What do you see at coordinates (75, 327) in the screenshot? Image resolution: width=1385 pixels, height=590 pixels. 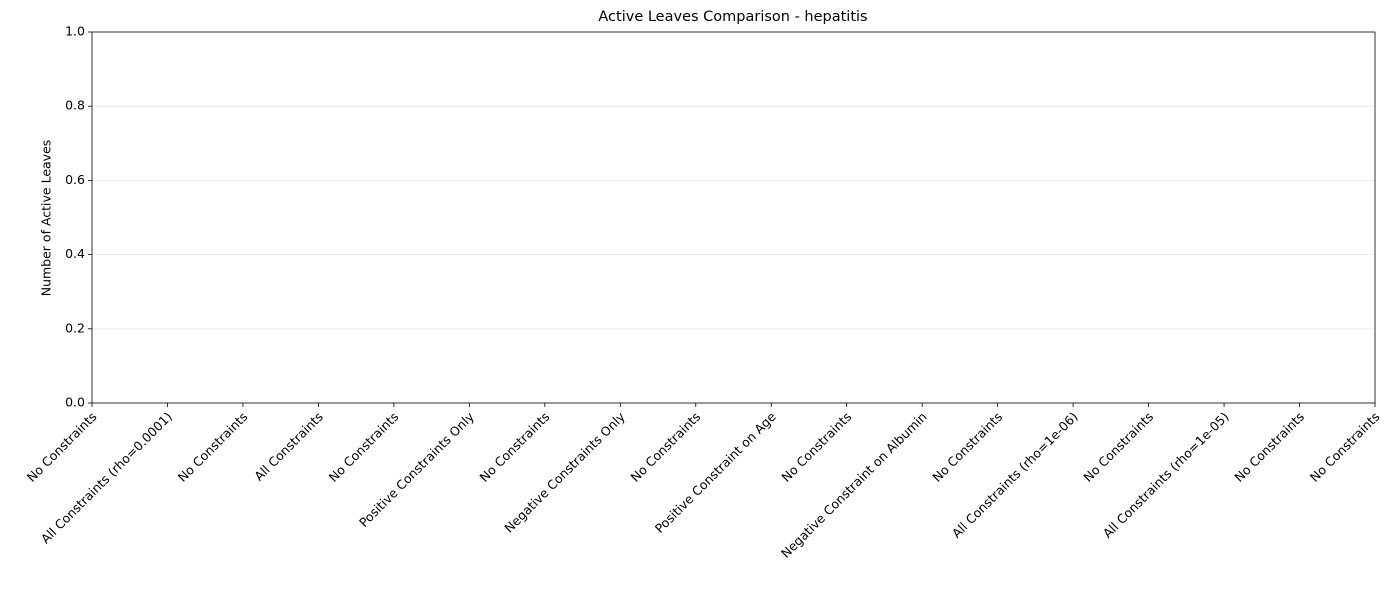 I see `y-tick-label: 0.2` at bounding box center [75, 327].